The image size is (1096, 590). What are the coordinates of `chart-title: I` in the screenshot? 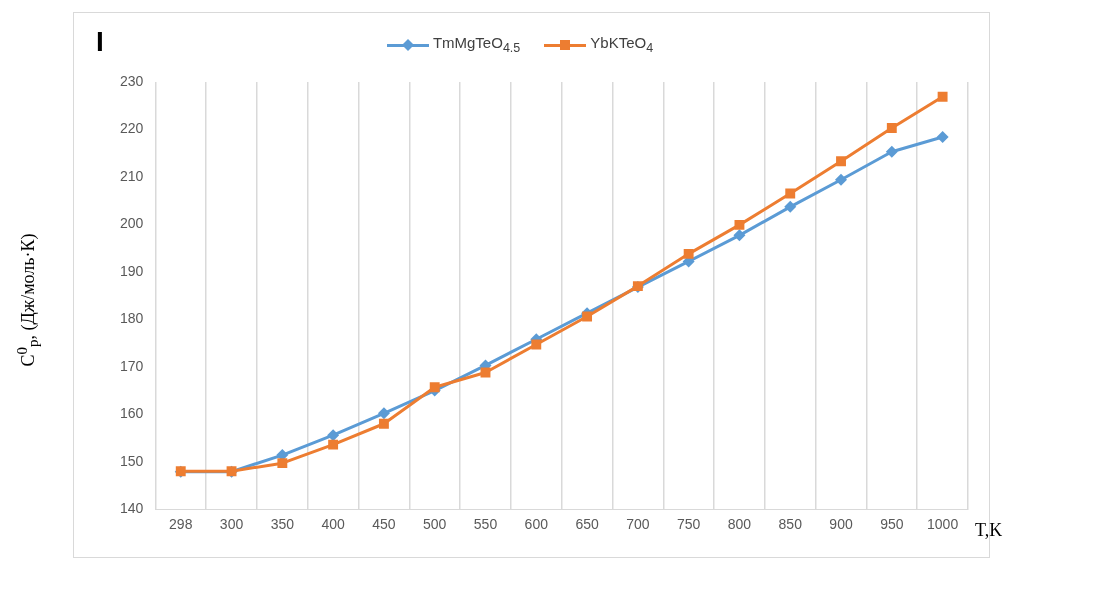 It's located at (100, 42).